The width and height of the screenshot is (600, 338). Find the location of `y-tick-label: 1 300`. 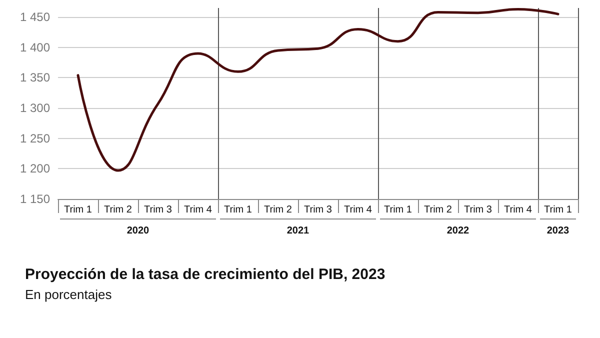

y-tick-label: 1 300 is located at coordinates (35, 108).